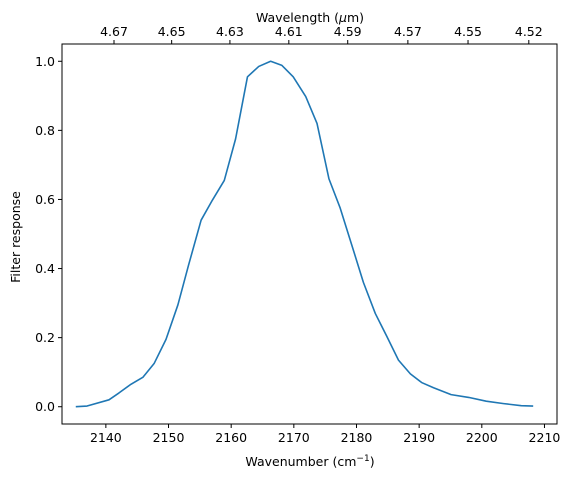 The image size is (571, 480). I want to click on x-tick-label: 2210, so click(545, 437).